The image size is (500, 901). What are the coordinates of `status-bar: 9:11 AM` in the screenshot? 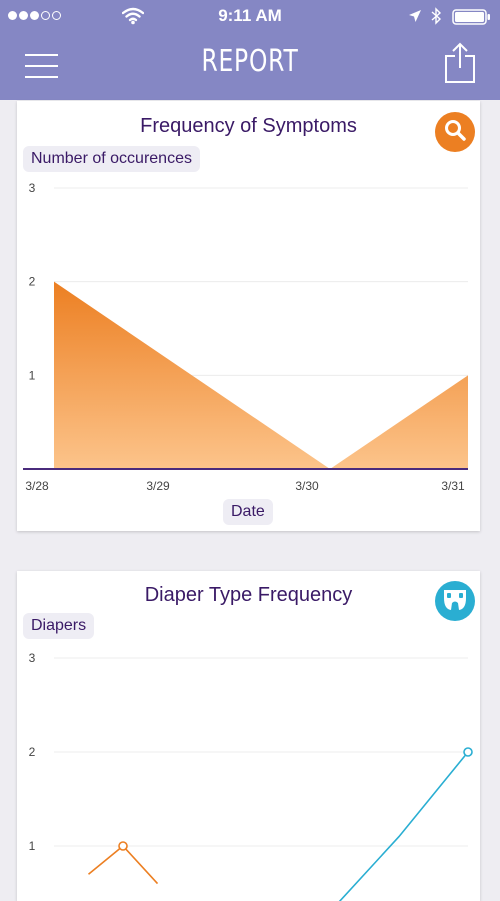 It's located at (250, 17).